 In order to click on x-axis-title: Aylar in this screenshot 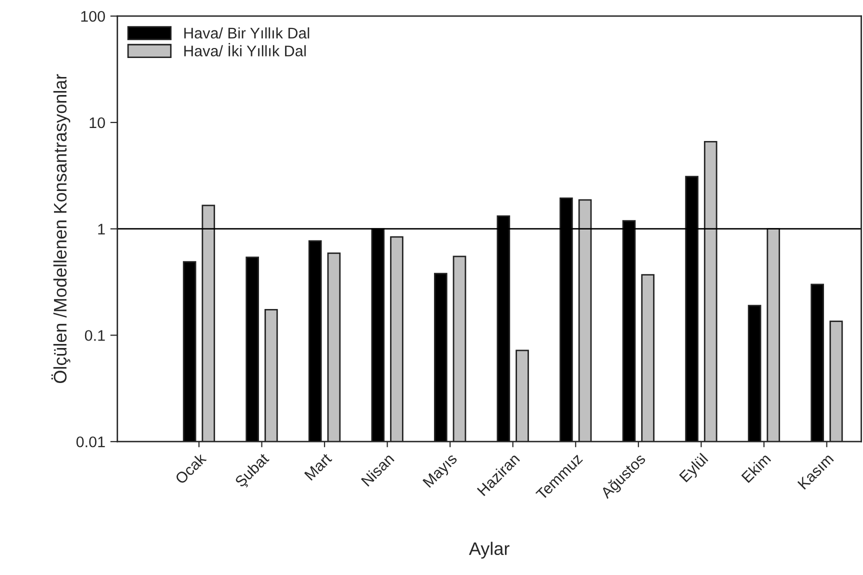, I will do `click(489, 550)`.